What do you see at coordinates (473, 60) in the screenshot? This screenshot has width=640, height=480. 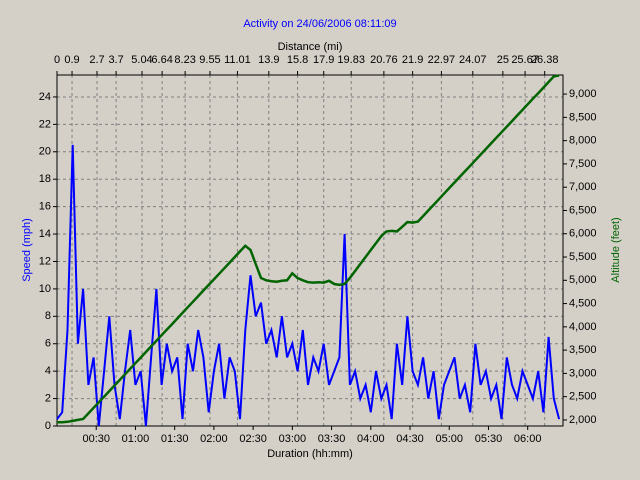 I see `x2-tick-label: 24.07` at bounding box center [473, 60].